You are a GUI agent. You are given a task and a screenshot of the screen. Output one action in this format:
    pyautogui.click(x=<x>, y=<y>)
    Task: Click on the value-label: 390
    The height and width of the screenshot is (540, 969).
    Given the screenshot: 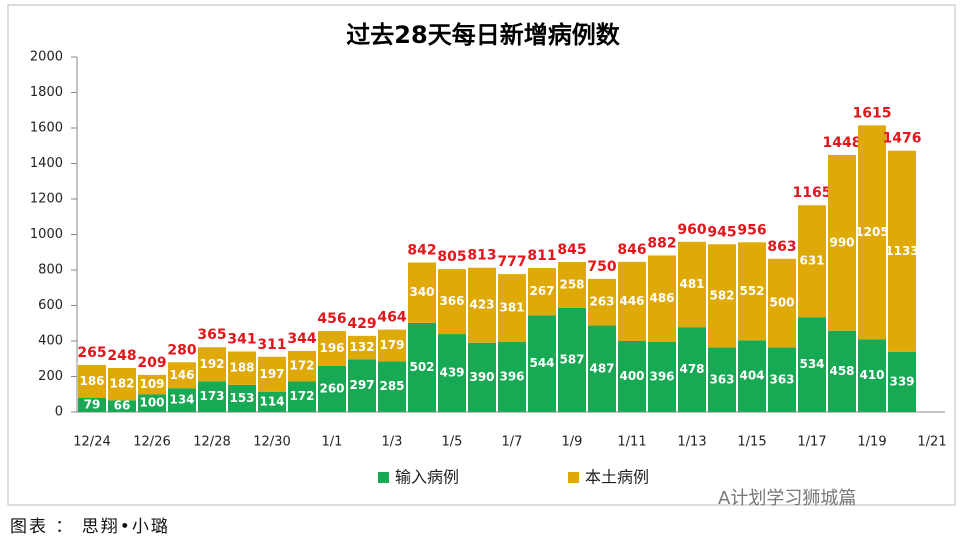 What is the action you would take?
    pyautogui.click(x=481, y=377)
    